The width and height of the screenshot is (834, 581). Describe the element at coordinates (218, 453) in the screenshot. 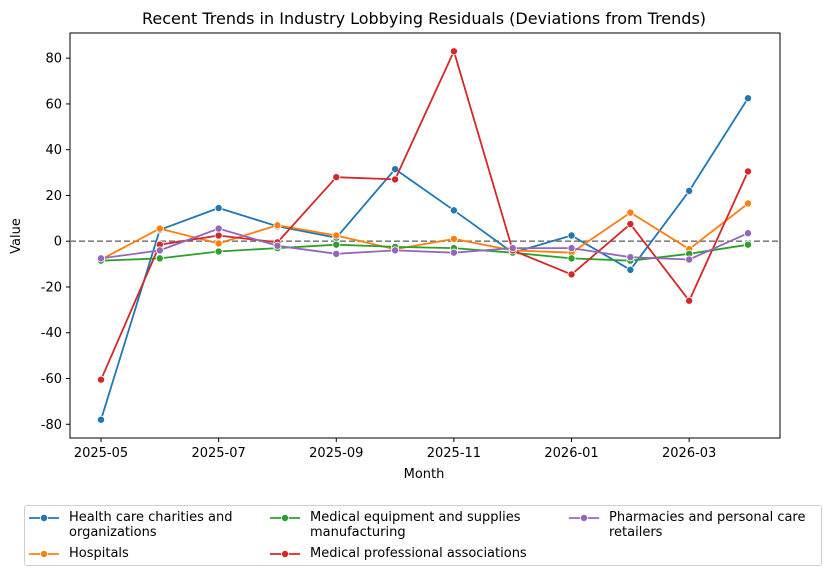

I see `x-tick-label: 2025-07` at that location.